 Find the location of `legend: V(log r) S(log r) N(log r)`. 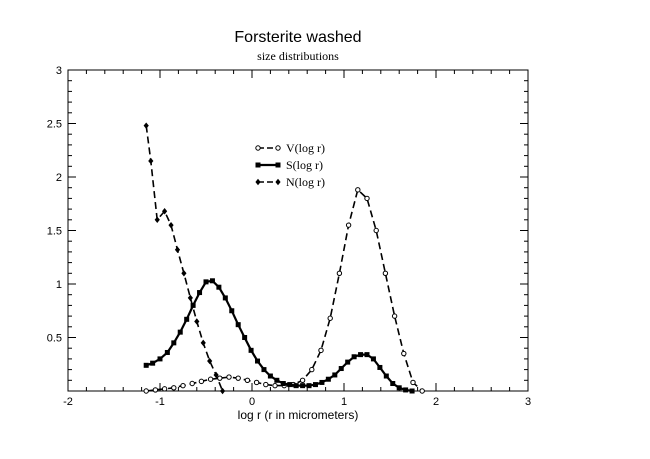

legend: V(log r) S(log r) N(log r) is located at coordinates (290, 165).